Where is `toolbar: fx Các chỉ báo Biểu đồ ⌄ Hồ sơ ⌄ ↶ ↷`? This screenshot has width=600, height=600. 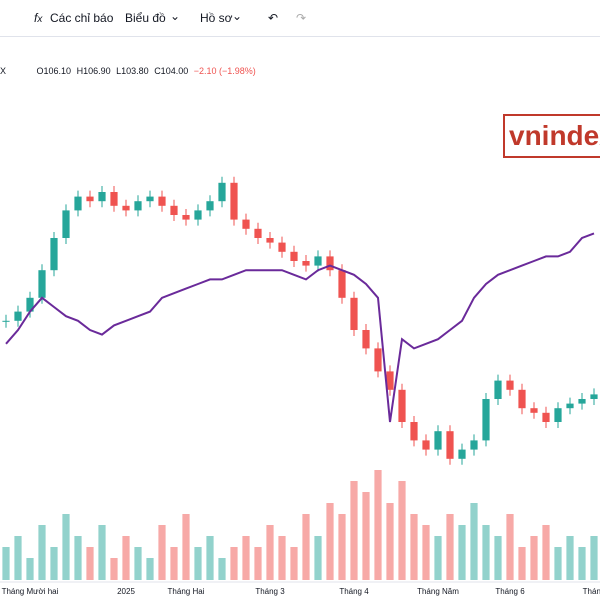 toolbar: fx Các chỉ báo Biểu đồ ⌄ Hồ sơ ⌄ ↶ ↷ is located at coordinates (300, 18).